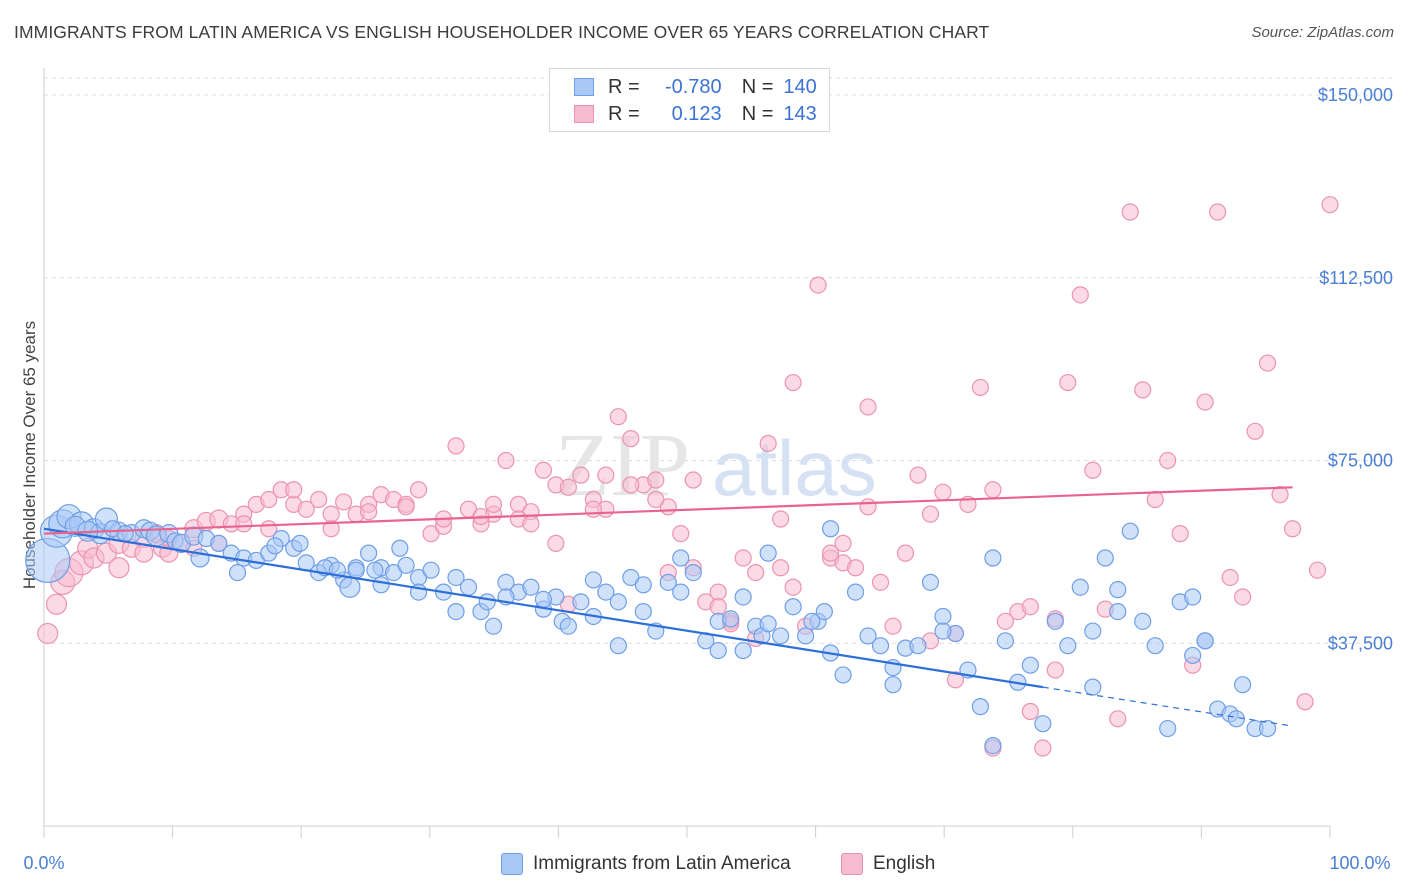 The image size is (1406, 892). Describe the element at coordinates (1360, 643) in the screenshot. I see `y-tick-label: $37,500` at that location.